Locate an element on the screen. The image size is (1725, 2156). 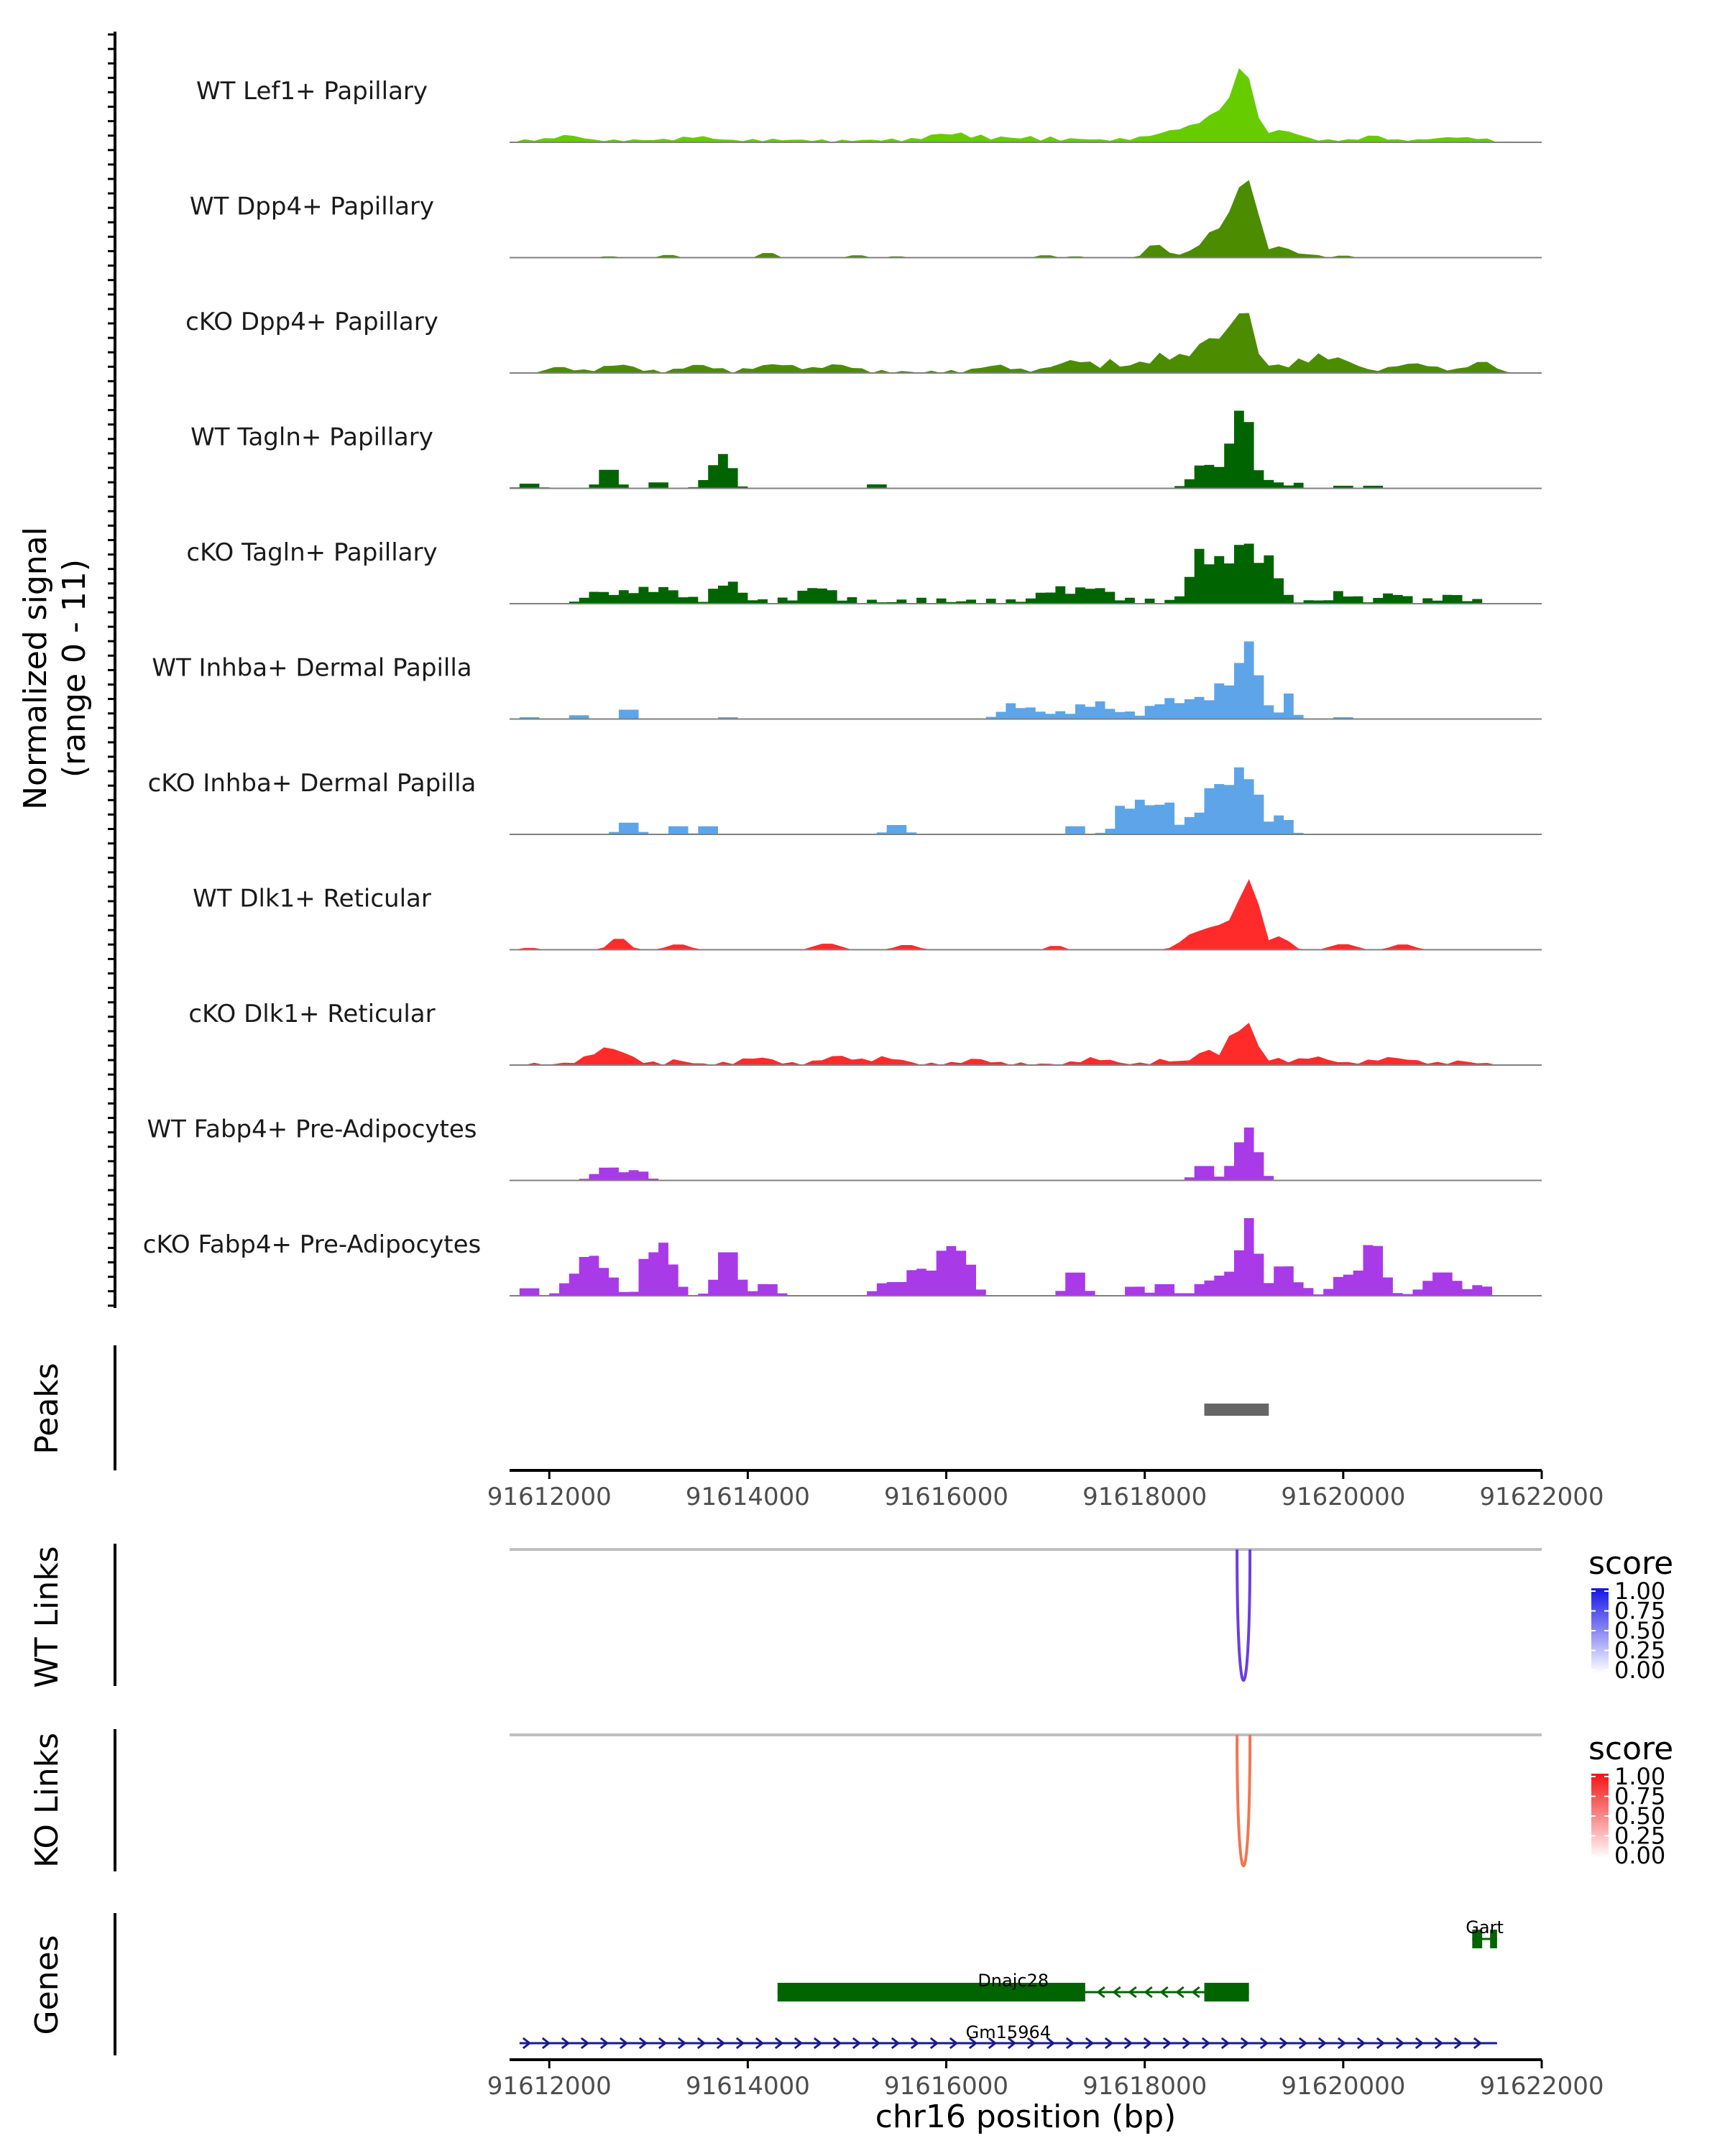
coverage-track-10: WT Fabp4+ Pre-Adipocytes is located at coordinates (844, 1148).